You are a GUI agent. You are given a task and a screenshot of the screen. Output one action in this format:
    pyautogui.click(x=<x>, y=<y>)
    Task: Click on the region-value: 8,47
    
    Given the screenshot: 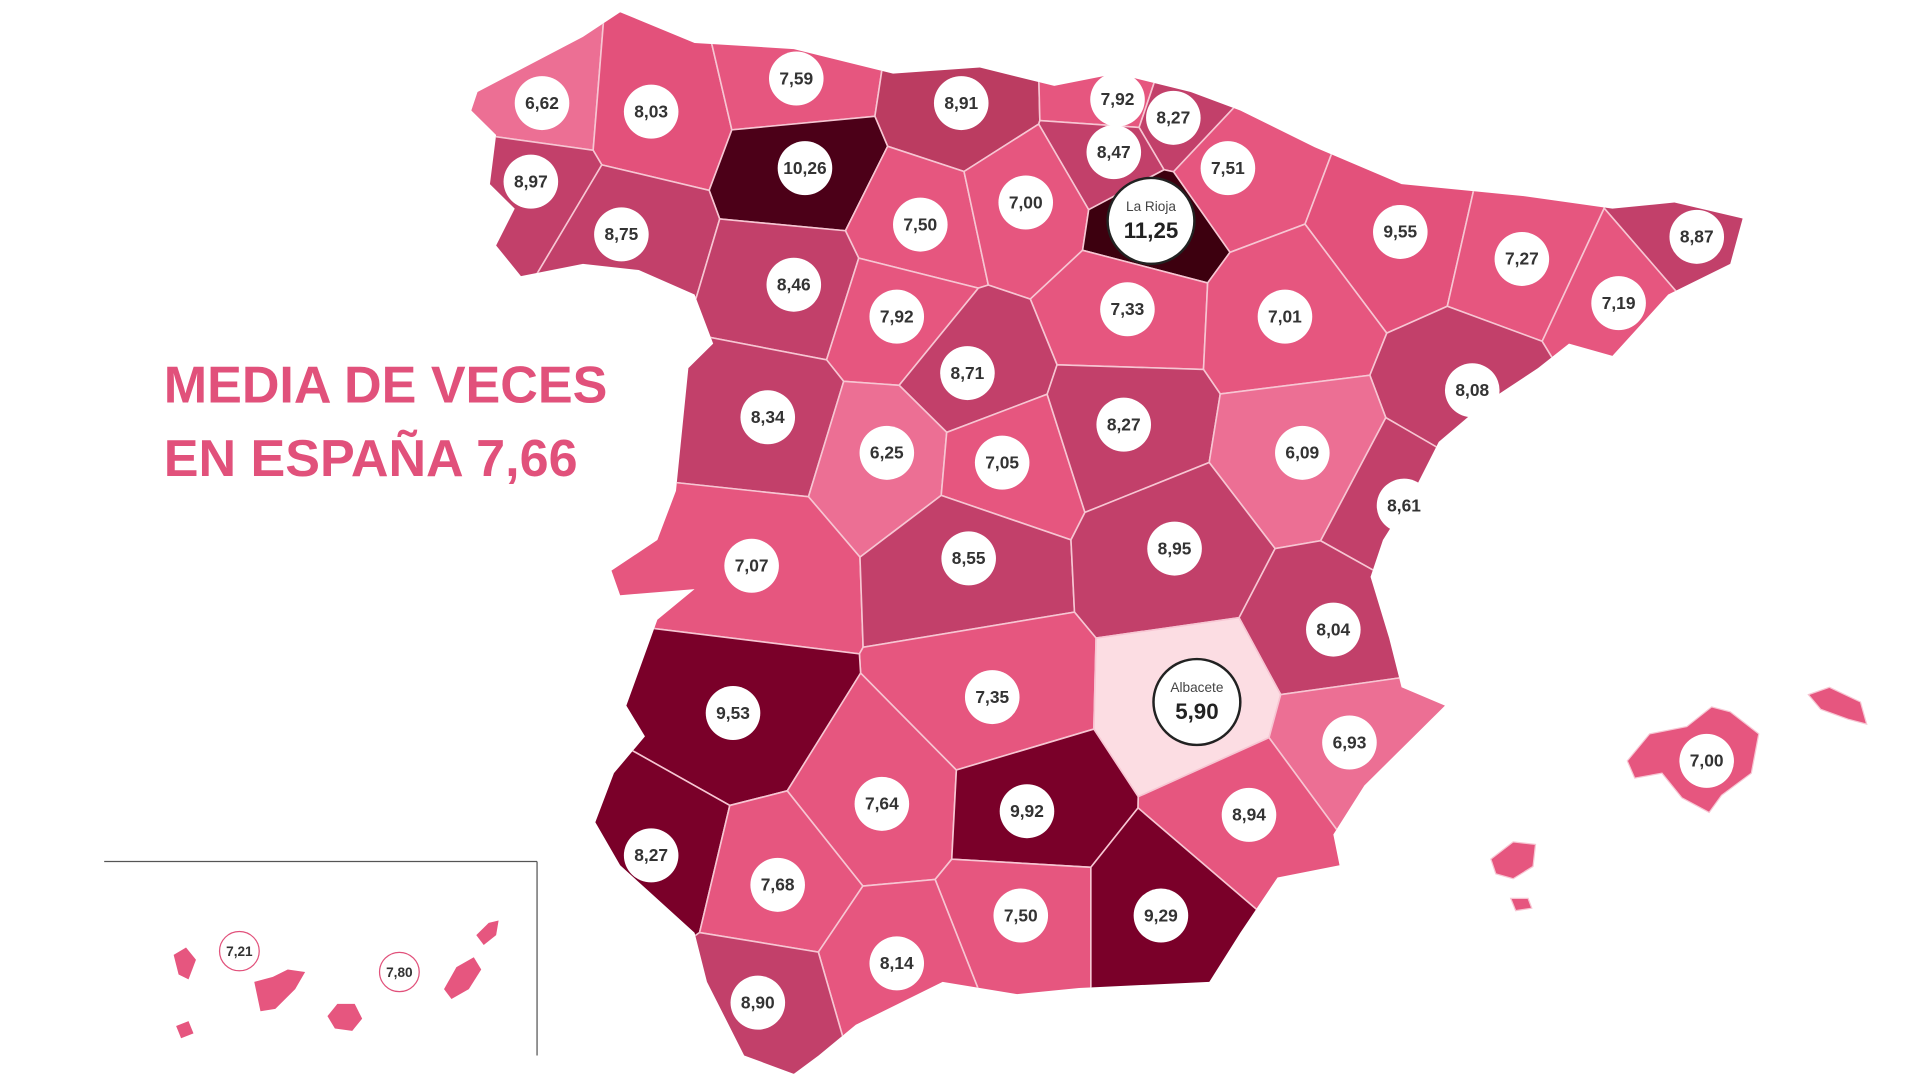 What is the action you would take?
    pyautogui.click(x=1114, y=152)
    